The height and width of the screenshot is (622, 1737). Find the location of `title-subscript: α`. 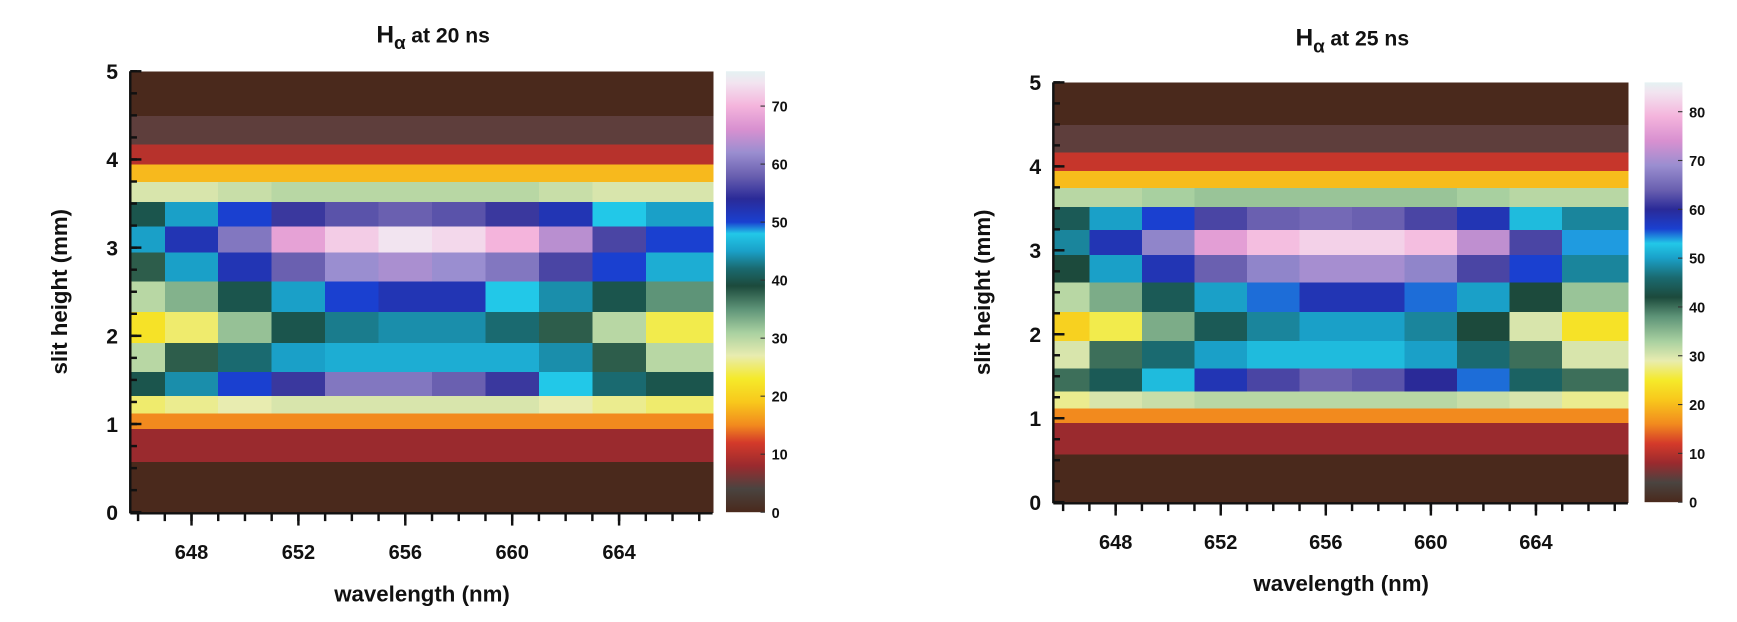

title-subscript: α is located at coordinates (1319, 46).